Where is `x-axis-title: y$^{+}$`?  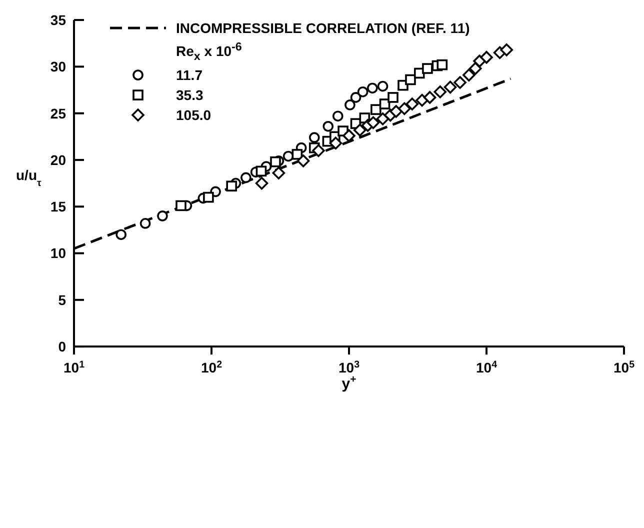 x-axis-title: y$^{+}$ is located at coordinates (349, 383).